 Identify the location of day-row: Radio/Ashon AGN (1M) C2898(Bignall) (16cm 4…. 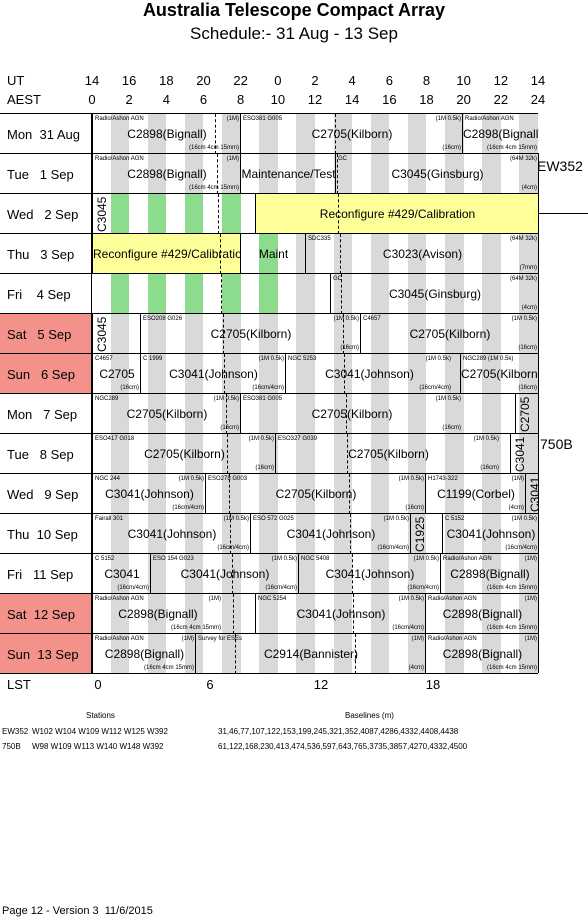
(269, 173).